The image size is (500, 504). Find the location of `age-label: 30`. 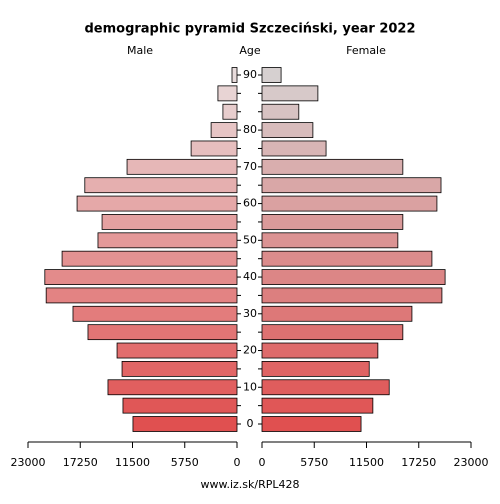

age-label: 30 is located at coordinates (250, 313).